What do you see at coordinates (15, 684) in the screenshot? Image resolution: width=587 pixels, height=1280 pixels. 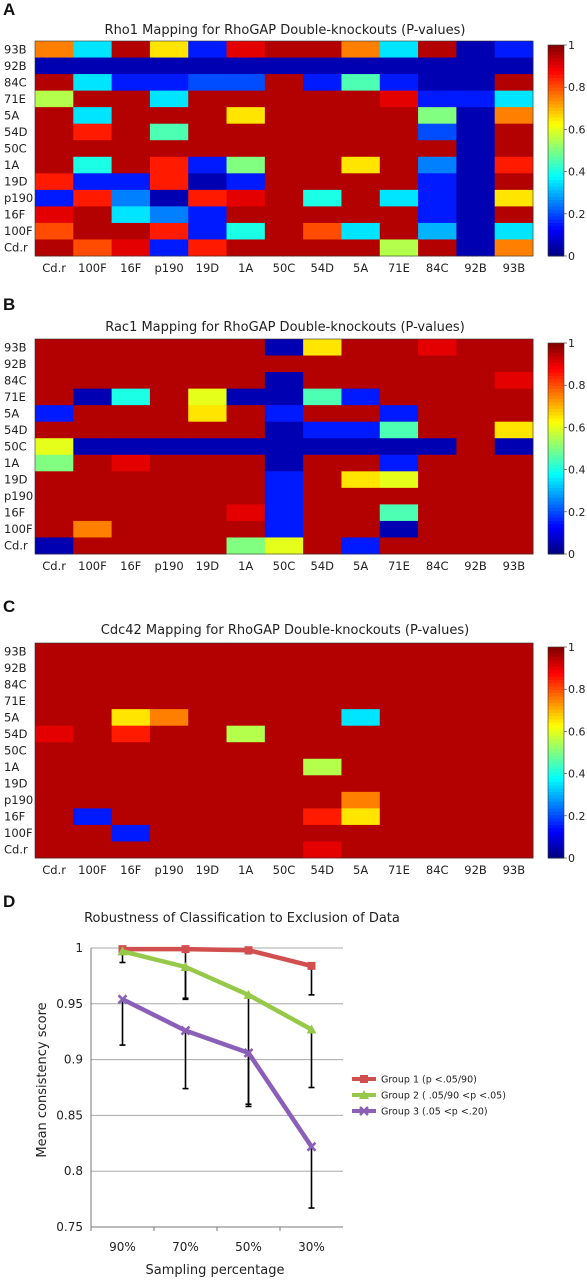 I see `row-label: 84C` at bounding box center [15, 684].